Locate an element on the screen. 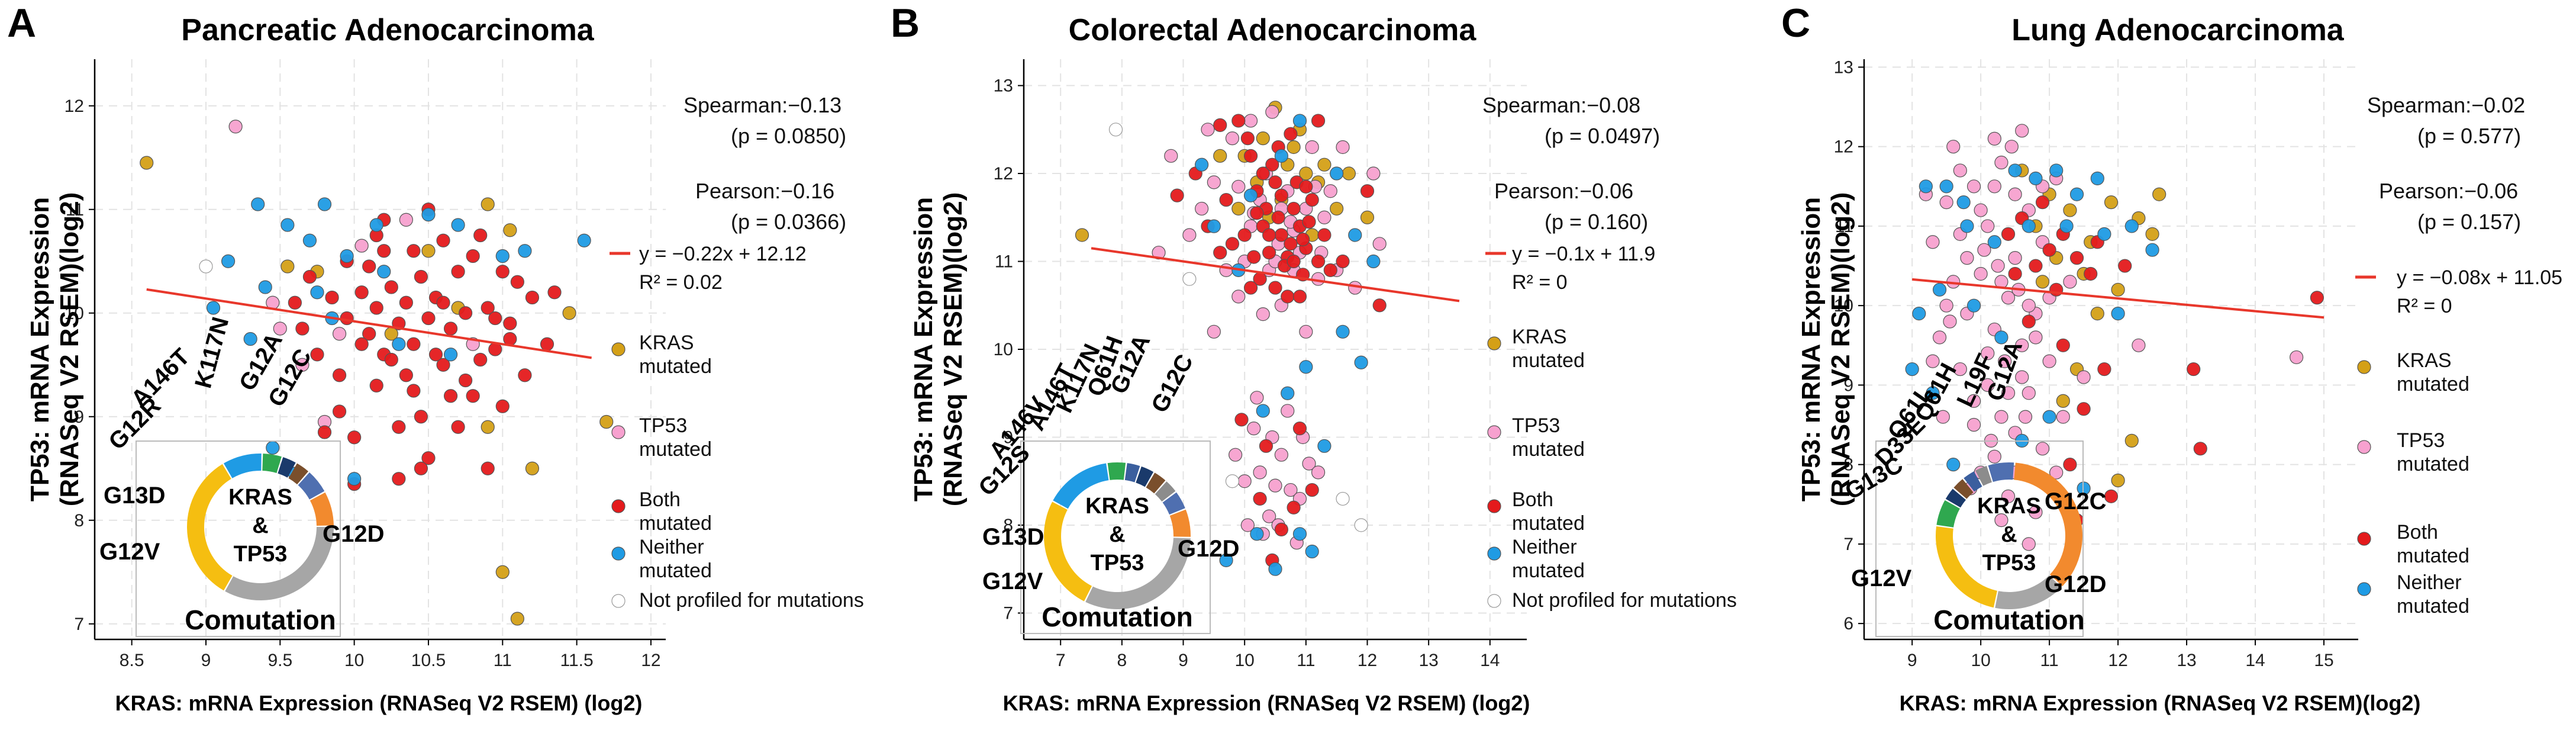 This screenshot has height=730, width=2576. donut-segment-g12d is located at coordinates (279, 564).